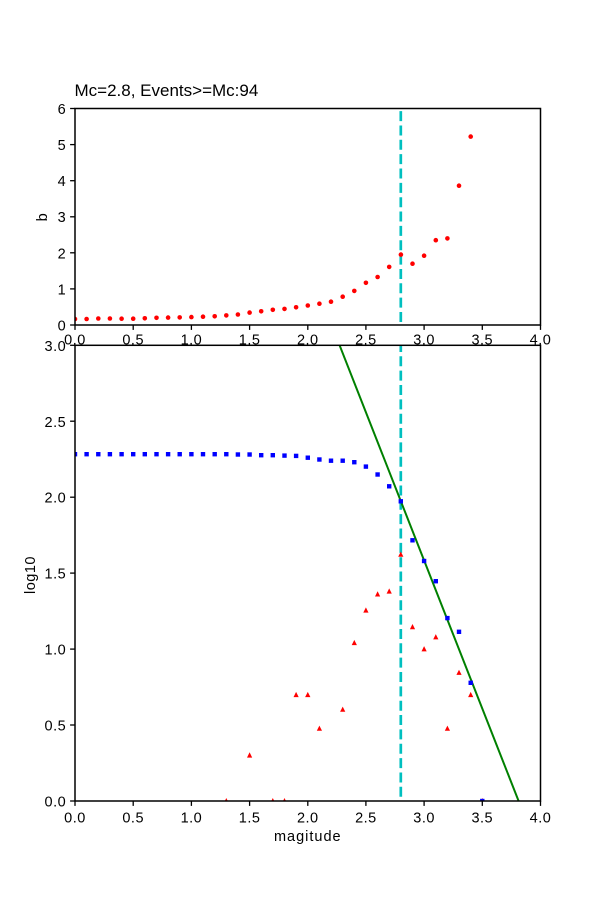 This screenshot has height=900, width=600. What do you see at coordinates (62, 327) in the screenshot?
I see `svg-text: 0` at bounding box center [62, 327].